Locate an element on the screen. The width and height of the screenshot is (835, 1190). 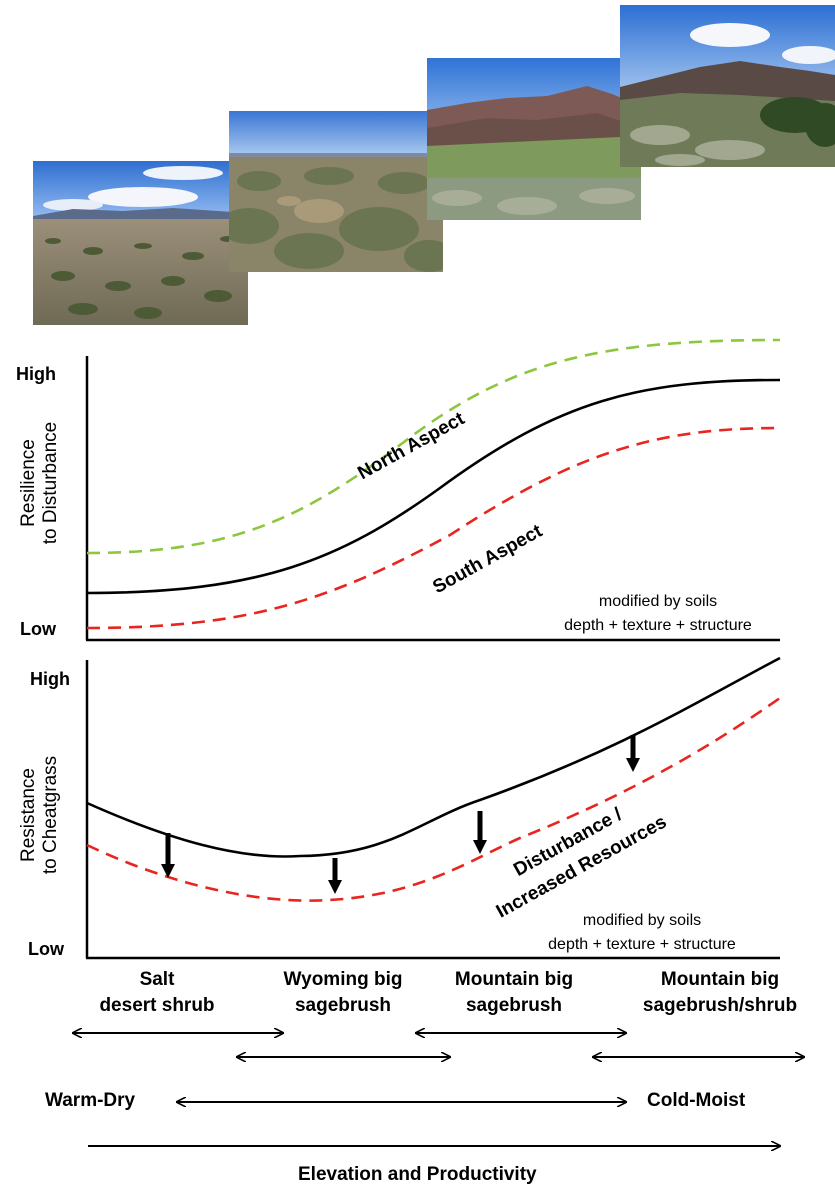
resistance-axis-title-line2: to Cheatgrass is located at coordinates (50, 815).